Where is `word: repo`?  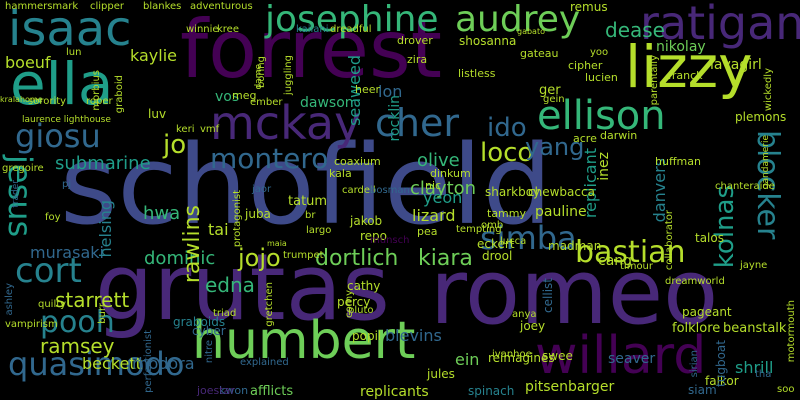 word: repo is located at coordinates (374, 236).